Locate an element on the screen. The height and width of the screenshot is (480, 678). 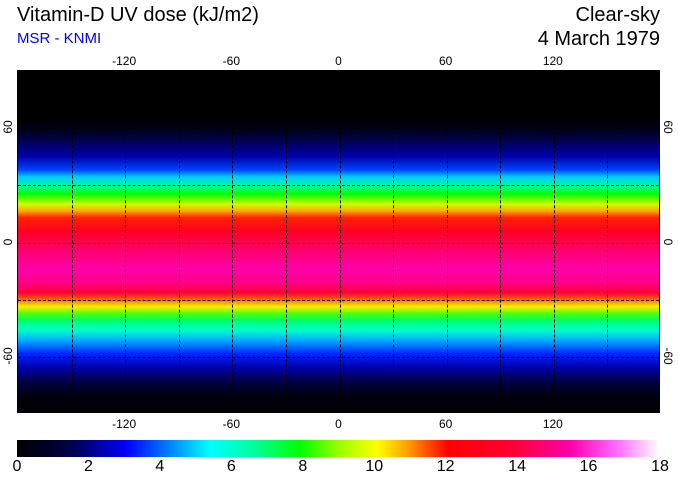
source-label: MSR - KNMI is located at coordinates (59, 38).